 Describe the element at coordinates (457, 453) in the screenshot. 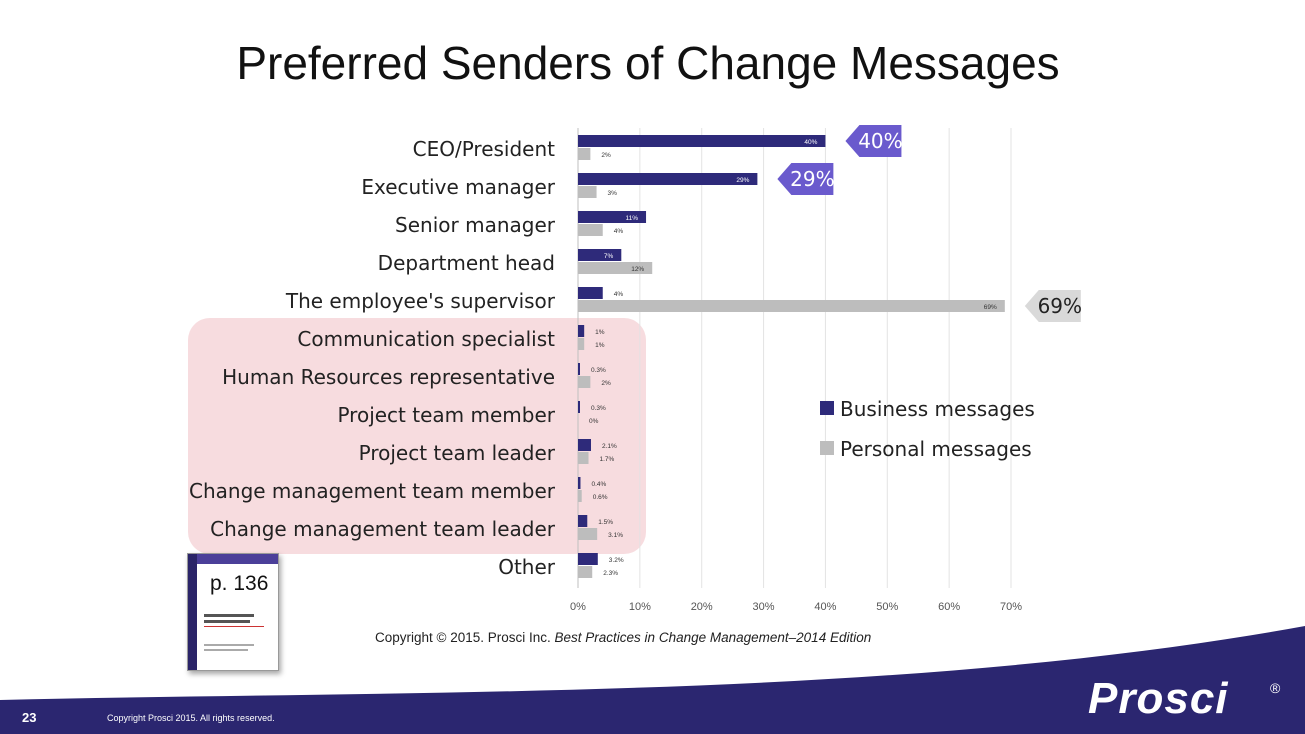

I see `category-label-project-team-leader: Project team leader` at that location.